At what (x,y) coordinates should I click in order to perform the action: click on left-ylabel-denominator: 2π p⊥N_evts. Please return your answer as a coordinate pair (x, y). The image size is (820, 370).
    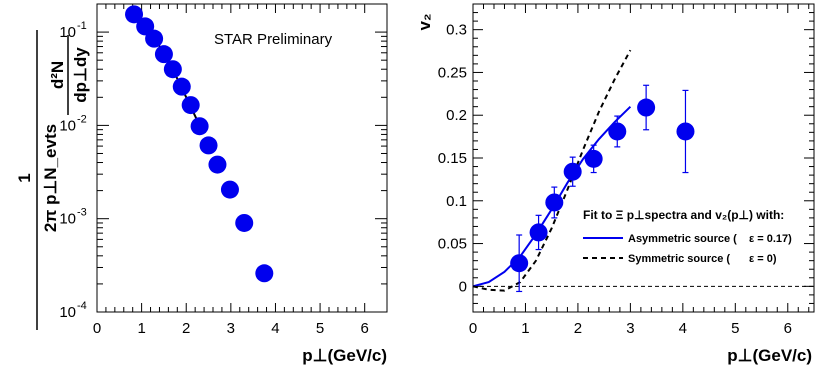
    Looking at the image, I should click on (50, 178).